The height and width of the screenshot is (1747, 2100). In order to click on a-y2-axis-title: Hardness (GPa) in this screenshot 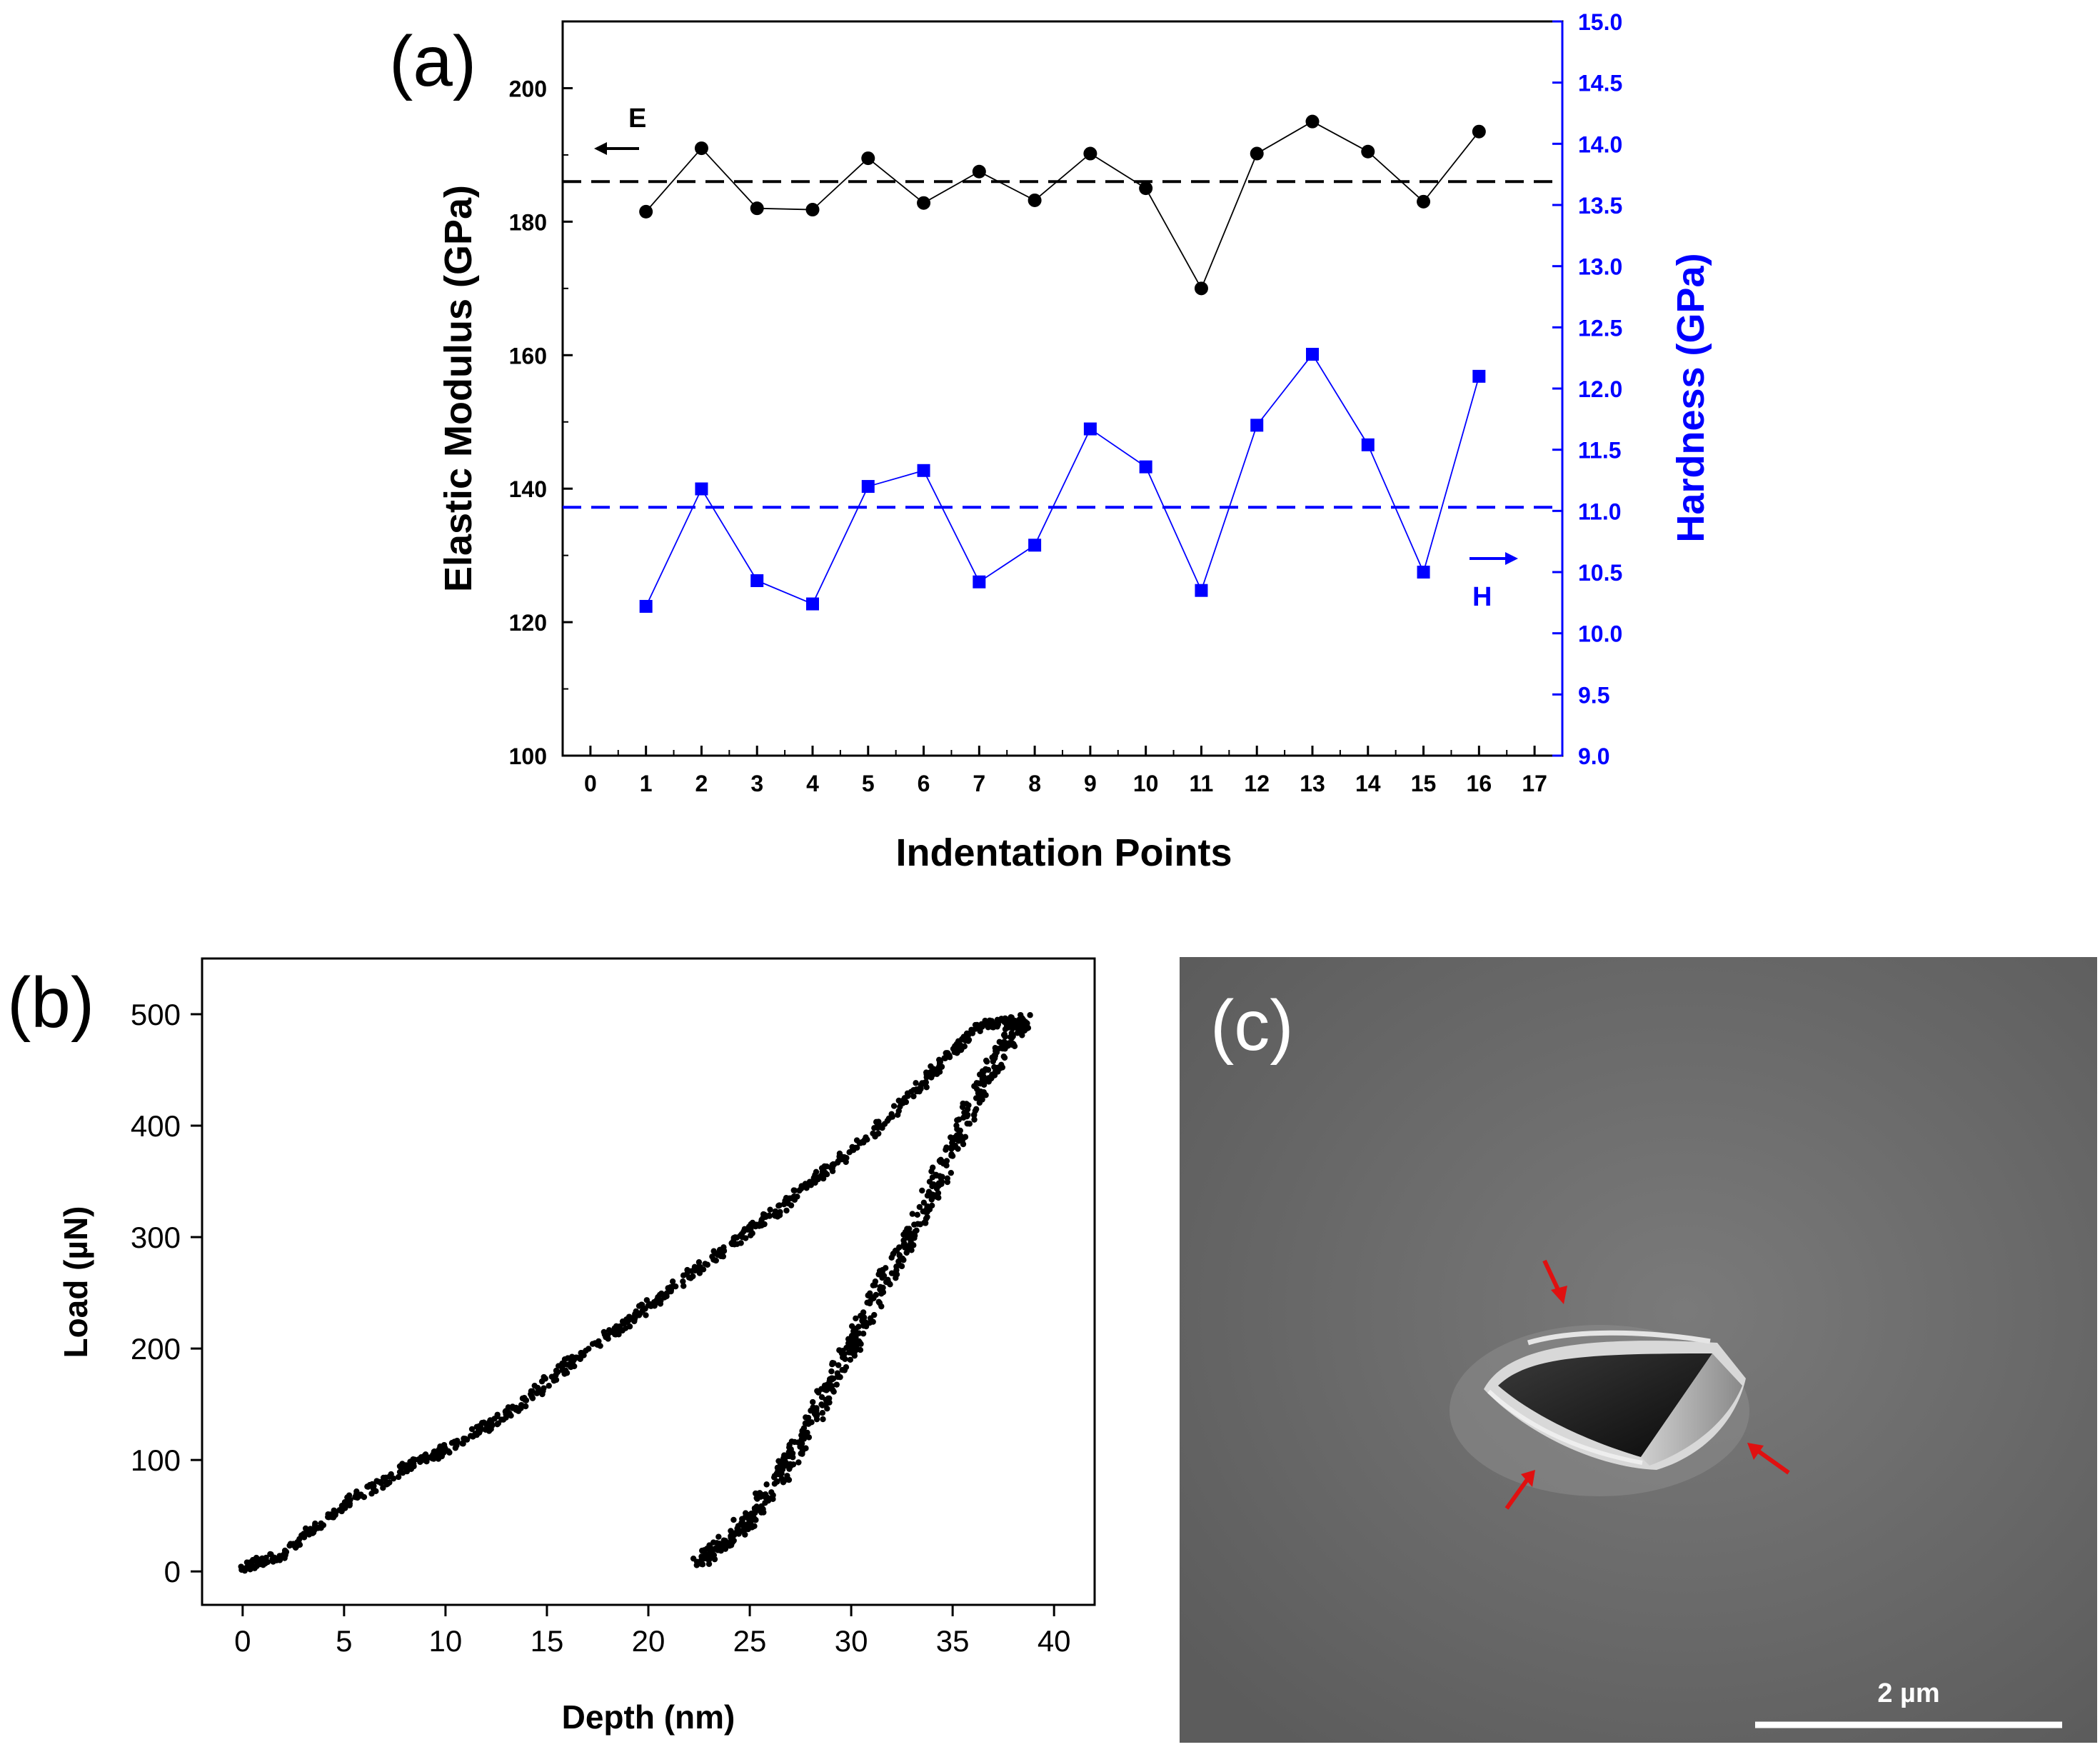, I will do `click(1691, 397)`.